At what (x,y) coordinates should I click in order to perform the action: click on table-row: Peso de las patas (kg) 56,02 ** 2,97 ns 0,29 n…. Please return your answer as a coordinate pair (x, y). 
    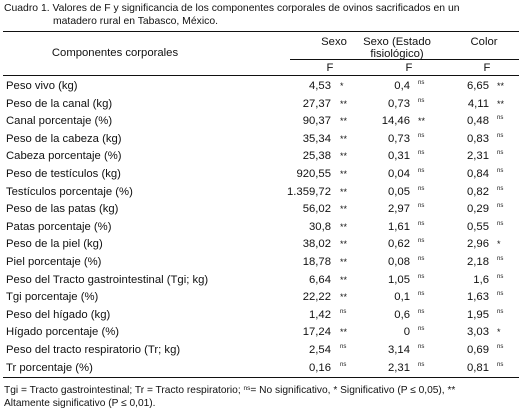
    Looking at the image, I should click on (261, 209).